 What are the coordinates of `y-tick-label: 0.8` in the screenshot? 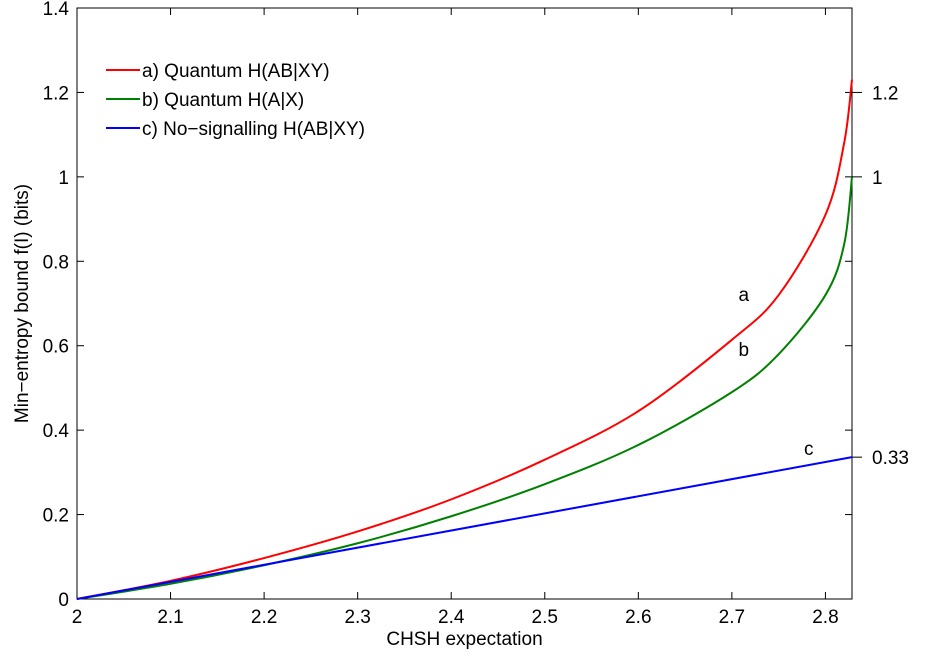 It's located at (56, 262).